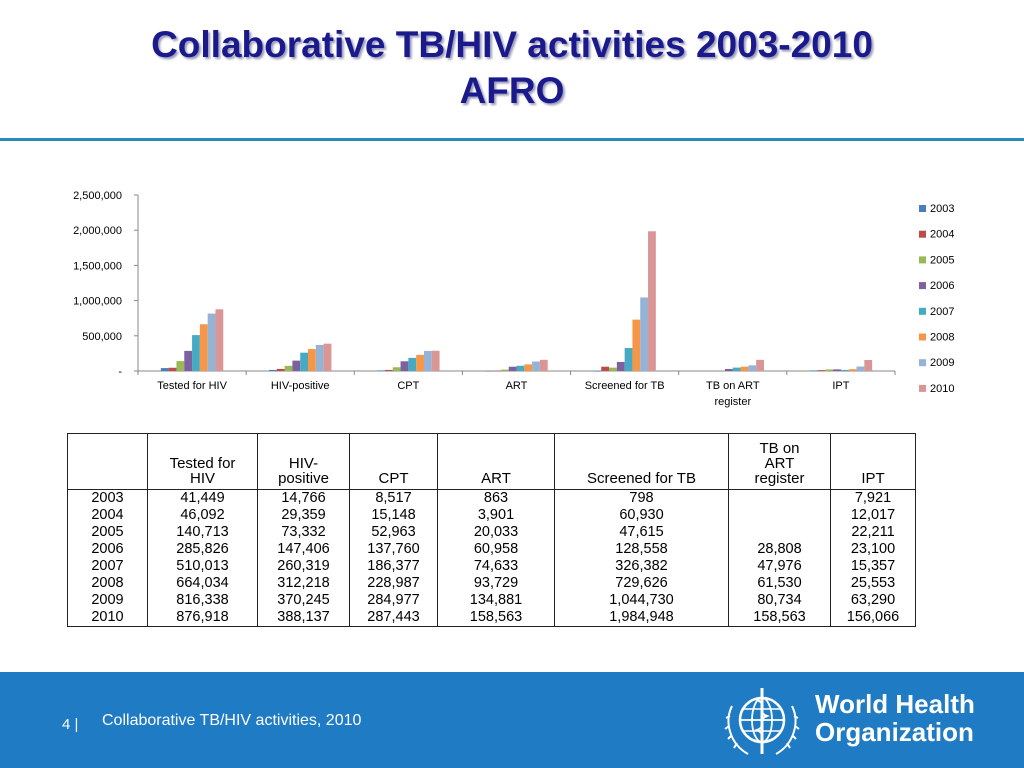  I want to click on x-tick-label: Screened for TB, so click(625, 386).